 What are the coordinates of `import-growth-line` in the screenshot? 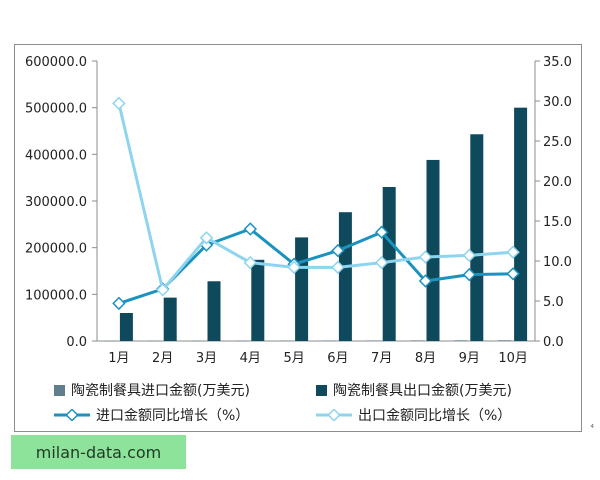 It's located at (316, 266).